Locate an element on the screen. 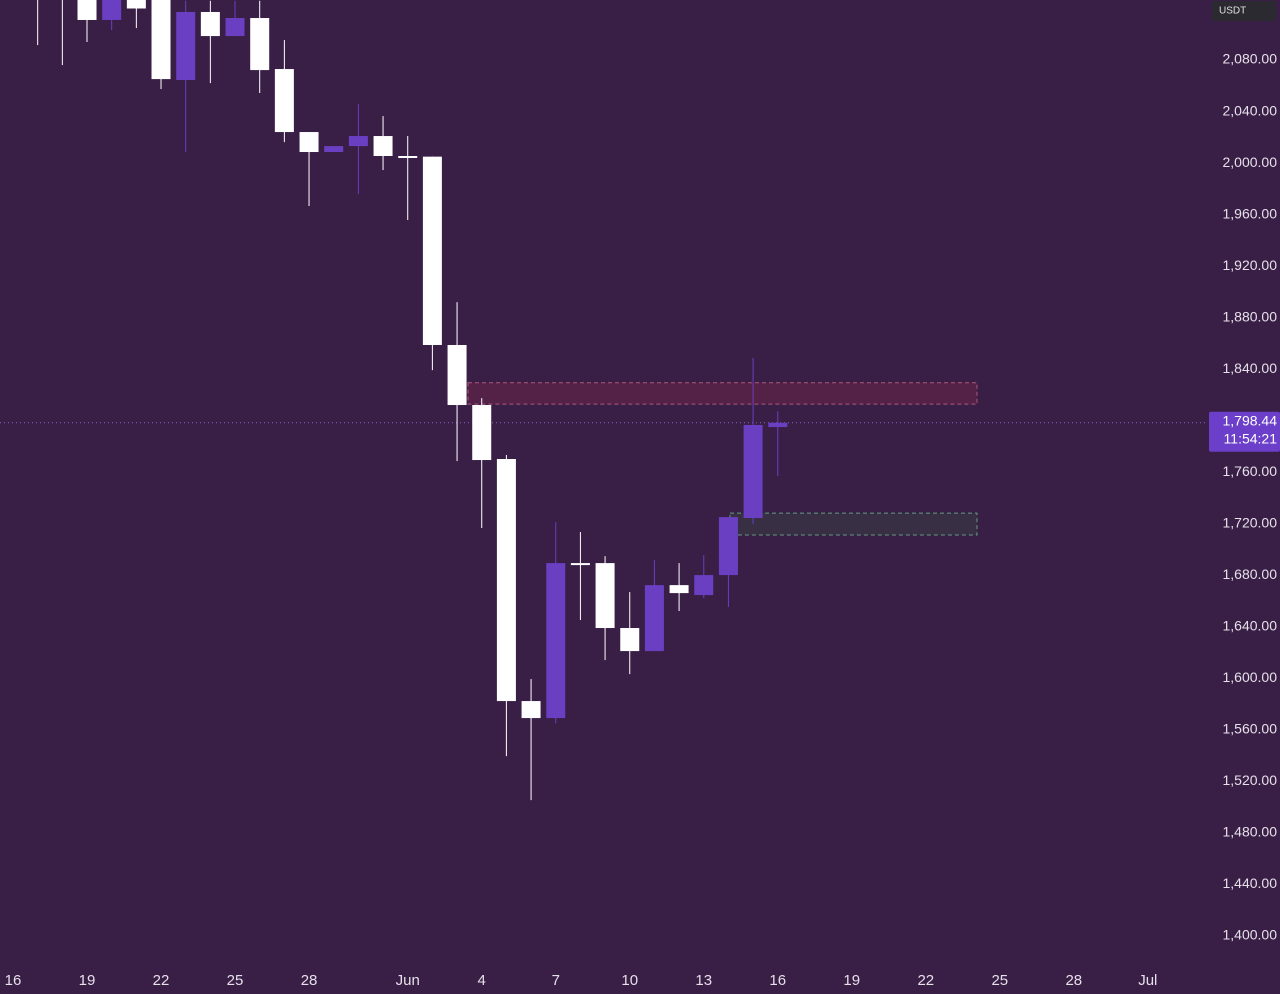  x-tick-label: 13 is located at coordinates (703, 980).